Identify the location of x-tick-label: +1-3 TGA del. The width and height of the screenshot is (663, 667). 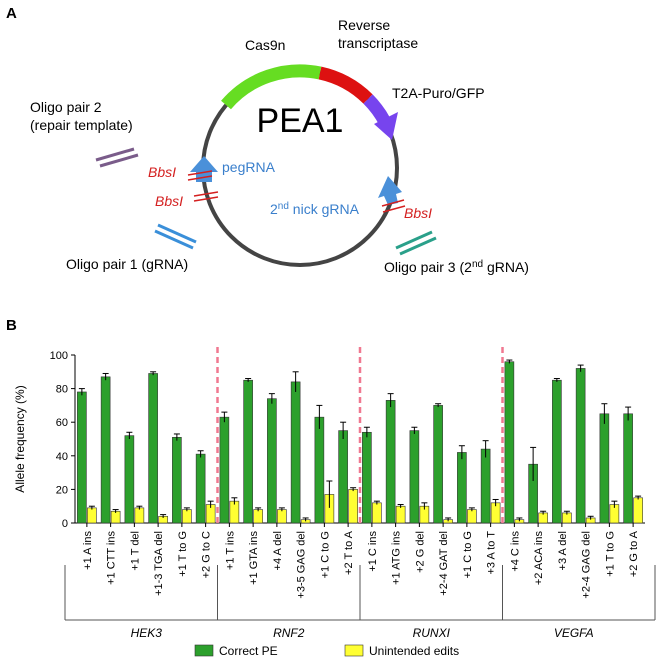
(159, 563).